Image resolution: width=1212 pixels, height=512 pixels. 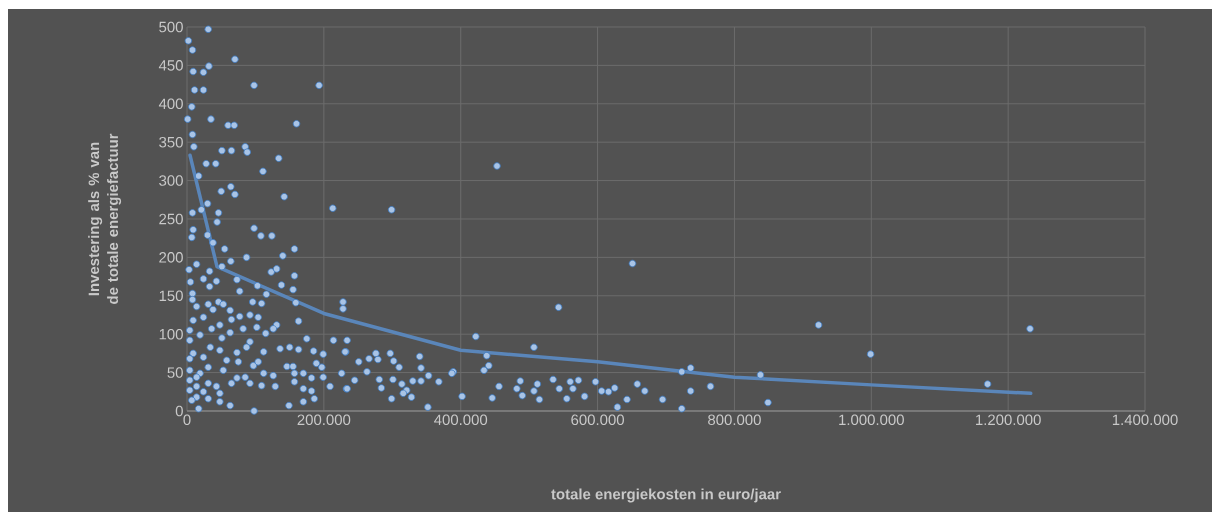 What do you see at coordinates (175, 372) in the screenshot?
I see `y-tick-label: 50` at bounding box center [175, 372].